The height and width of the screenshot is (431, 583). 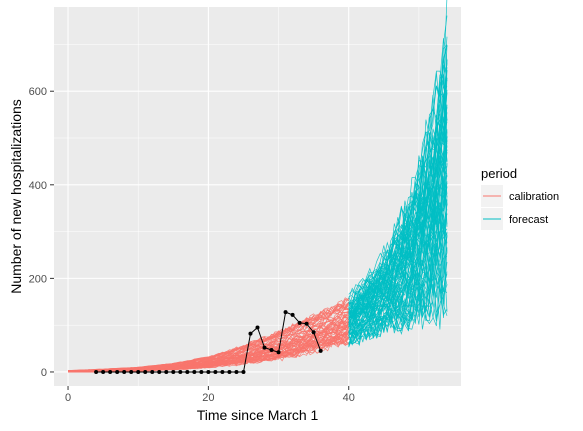 I want to click on y-tick-label: 400, so click(x=38, y=186).